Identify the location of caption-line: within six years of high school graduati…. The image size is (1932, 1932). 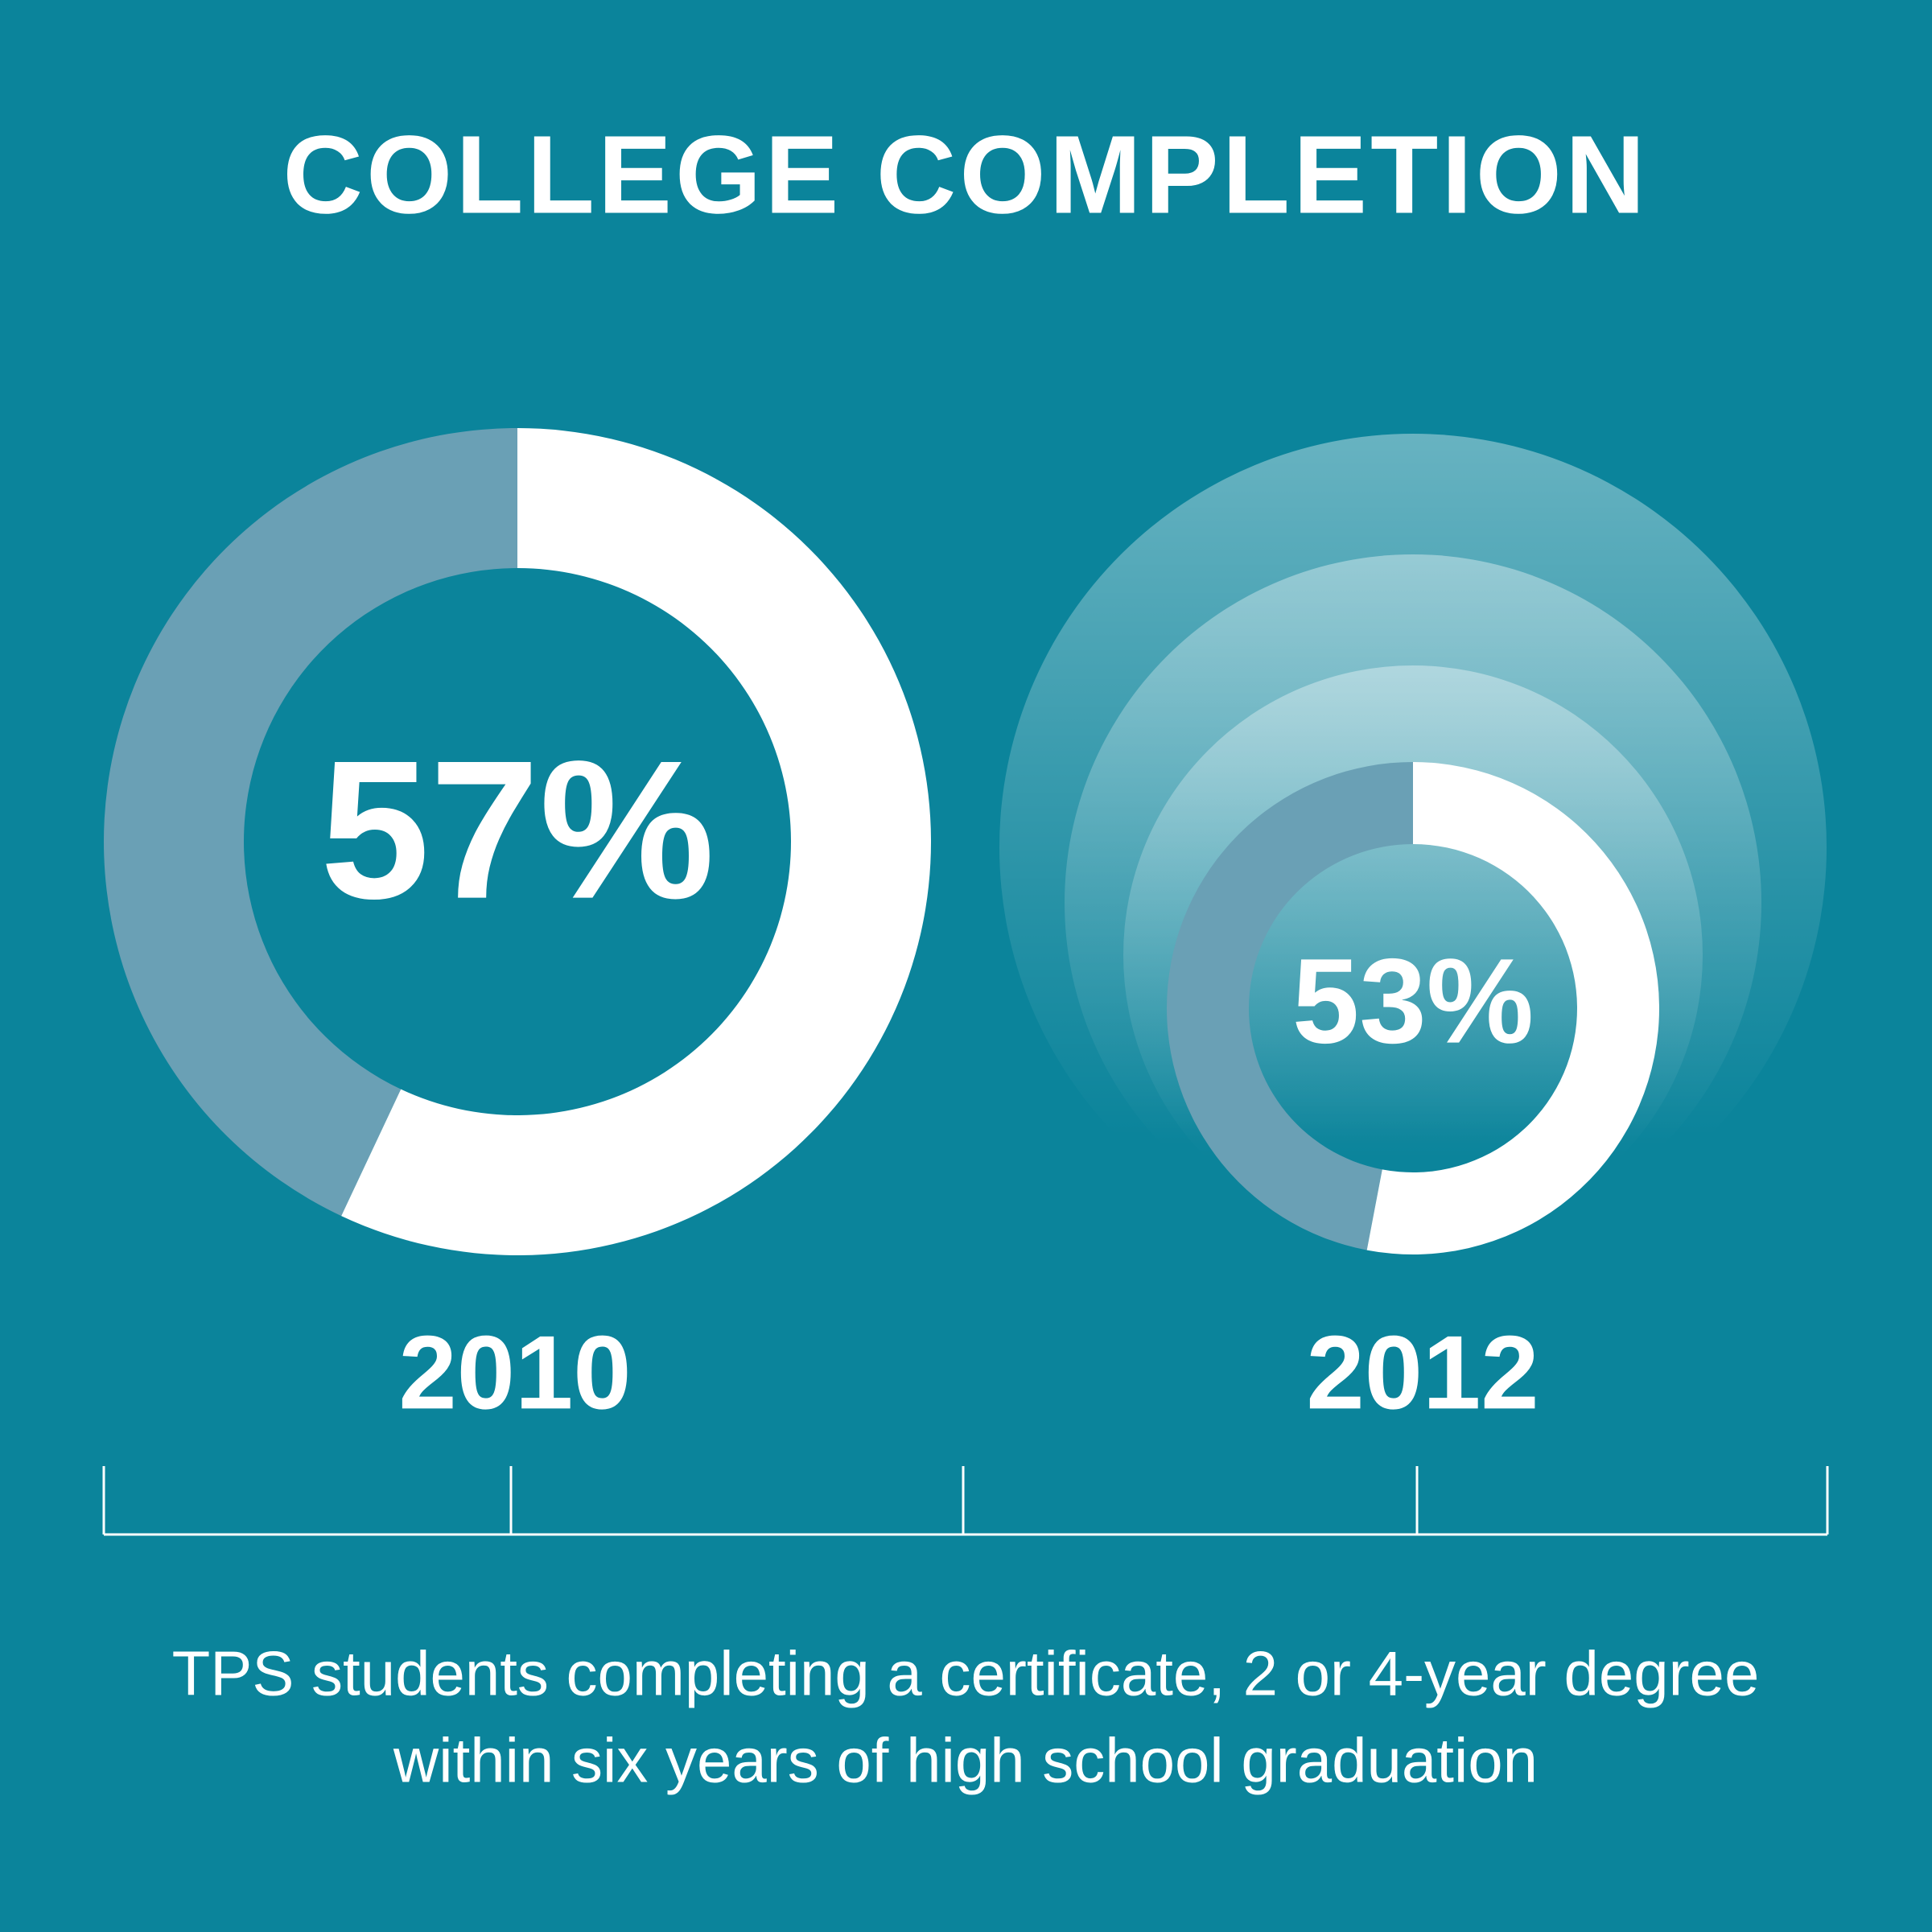
(965, 1760).